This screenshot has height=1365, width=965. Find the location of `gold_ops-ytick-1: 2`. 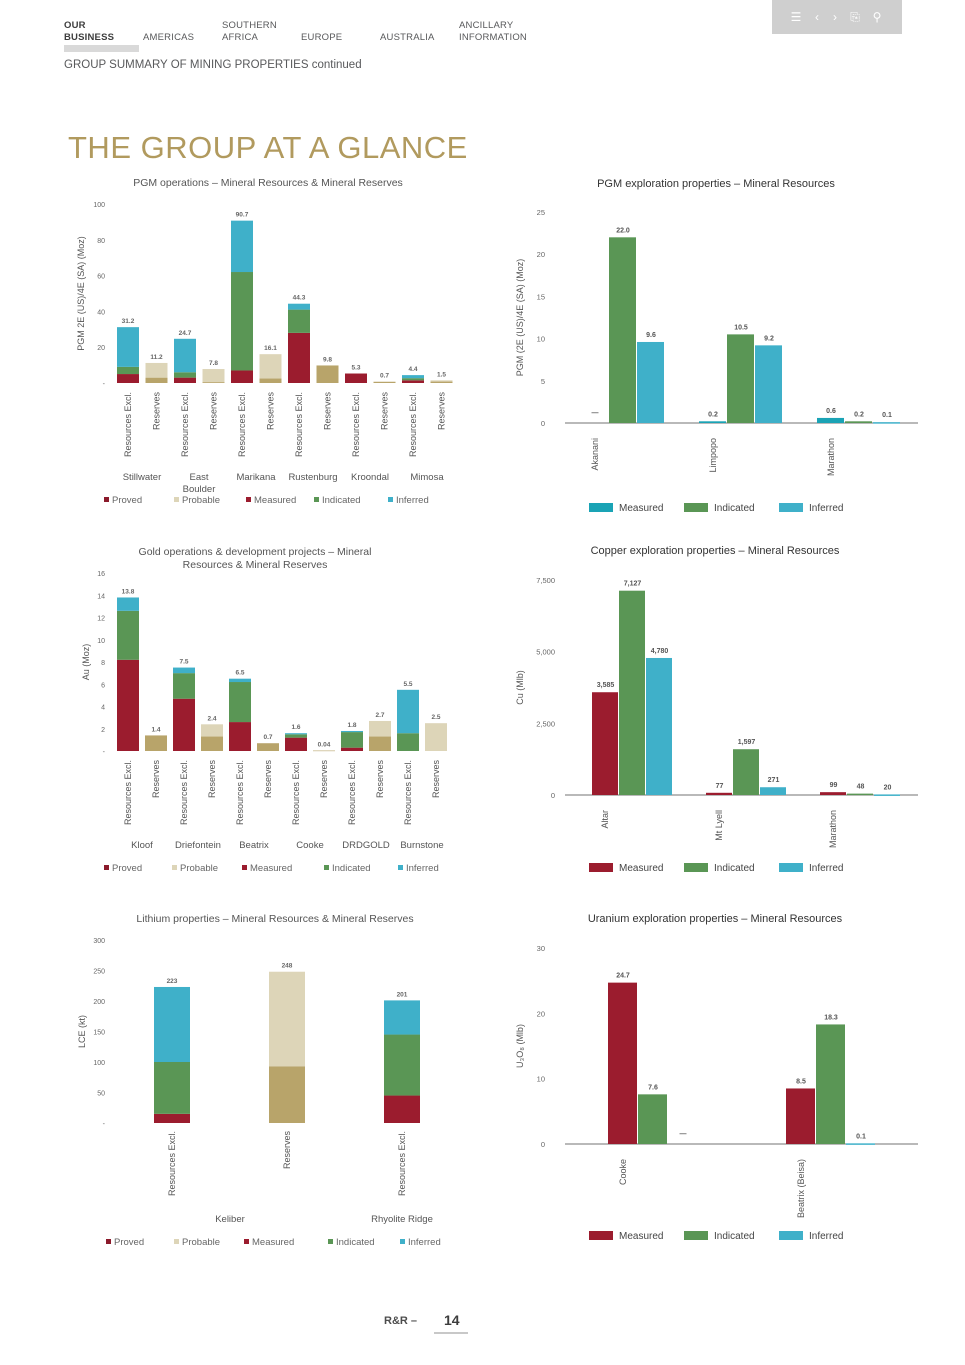

gold_ops-ytick-1: 2 is located at coordinates (103, 730).